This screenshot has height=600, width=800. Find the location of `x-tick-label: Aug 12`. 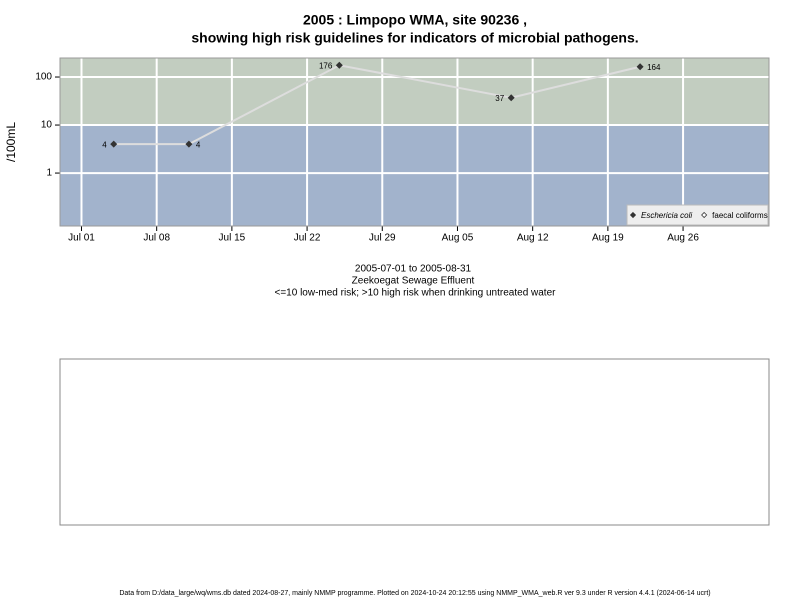

x-tick-label: Aug 12 is located at coordinates (533, 238).